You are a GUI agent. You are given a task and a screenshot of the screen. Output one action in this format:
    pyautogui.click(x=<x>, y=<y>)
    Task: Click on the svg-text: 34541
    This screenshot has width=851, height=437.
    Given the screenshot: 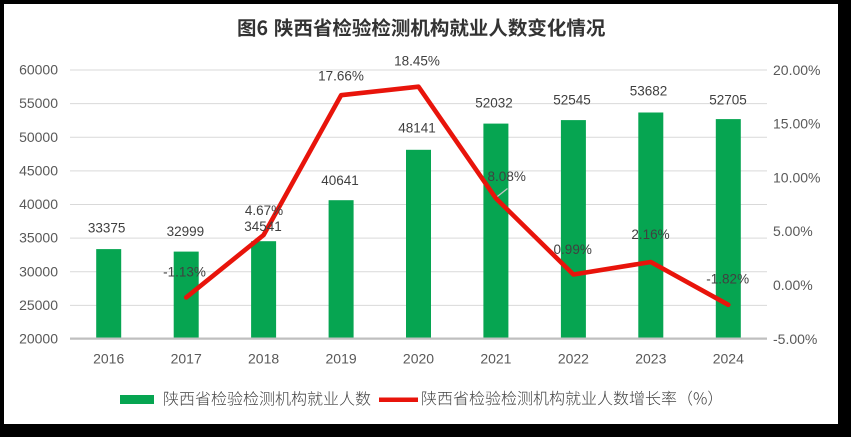 What is the action you would take?
    pyautogui.click(x=263, y=226)
    